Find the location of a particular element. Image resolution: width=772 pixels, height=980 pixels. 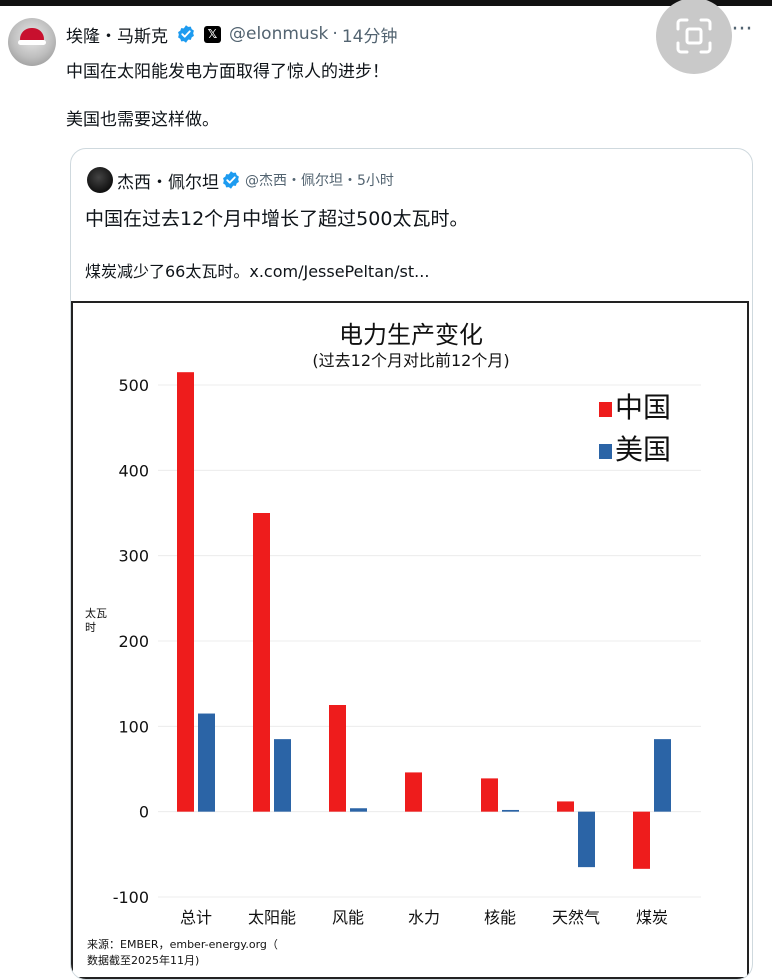

chart-subtitle: (过去12个月对比前12个月) is located at coordinates (410, 360).